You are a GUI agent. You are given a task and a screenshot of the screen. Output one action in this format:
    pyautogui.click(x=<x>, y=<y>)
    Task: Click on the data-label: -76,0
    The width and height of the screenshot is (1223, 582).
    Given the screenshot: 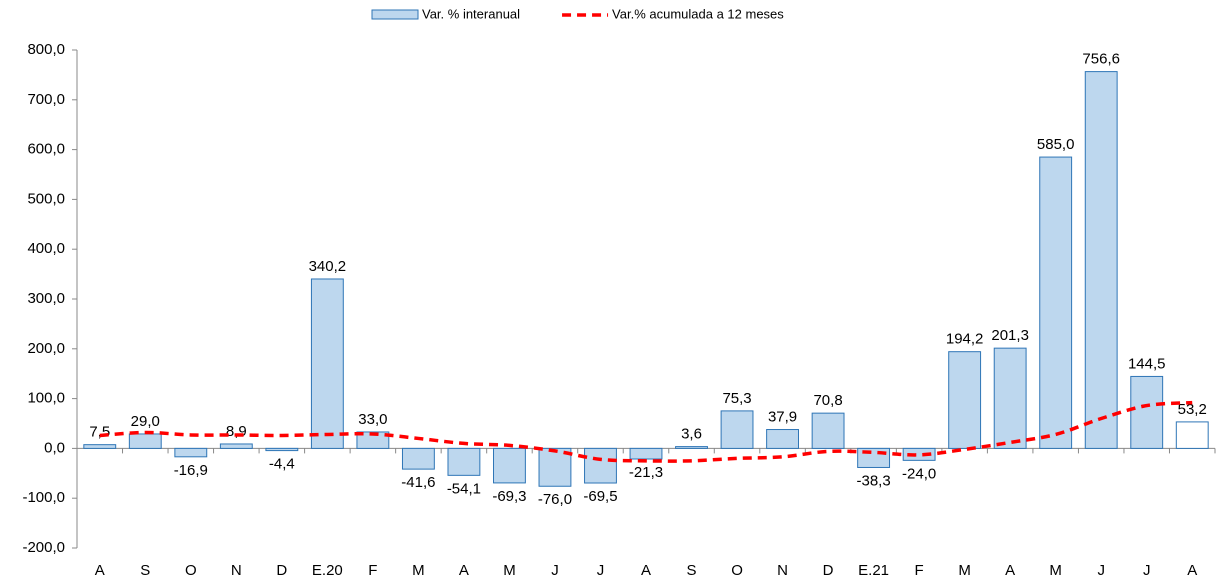 What is the action you would take?
    pyautogui.click(x=555, y=499)
    